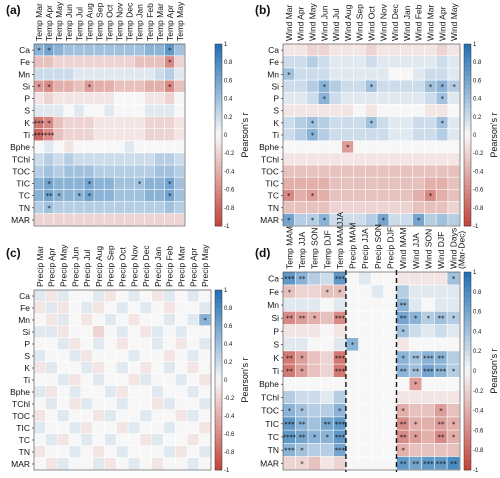 This screenshot has width=500, height=478. I want to click on significance-mark: ****, so click(289, 438).